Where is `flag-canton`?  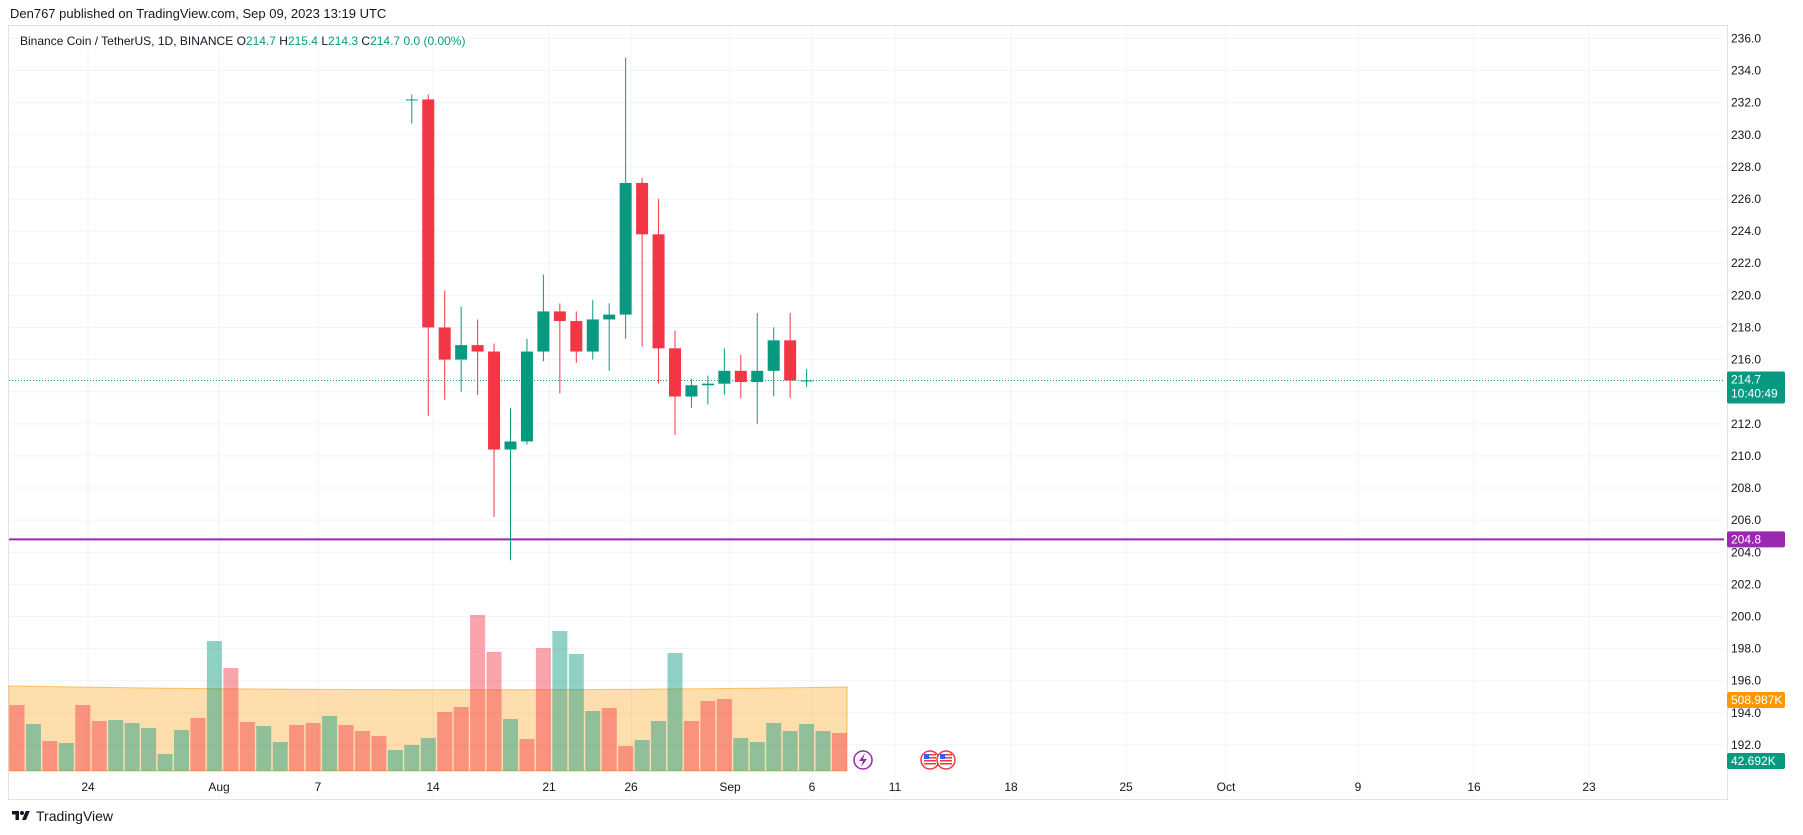 flag-canton is located at coordinates (942, 756).